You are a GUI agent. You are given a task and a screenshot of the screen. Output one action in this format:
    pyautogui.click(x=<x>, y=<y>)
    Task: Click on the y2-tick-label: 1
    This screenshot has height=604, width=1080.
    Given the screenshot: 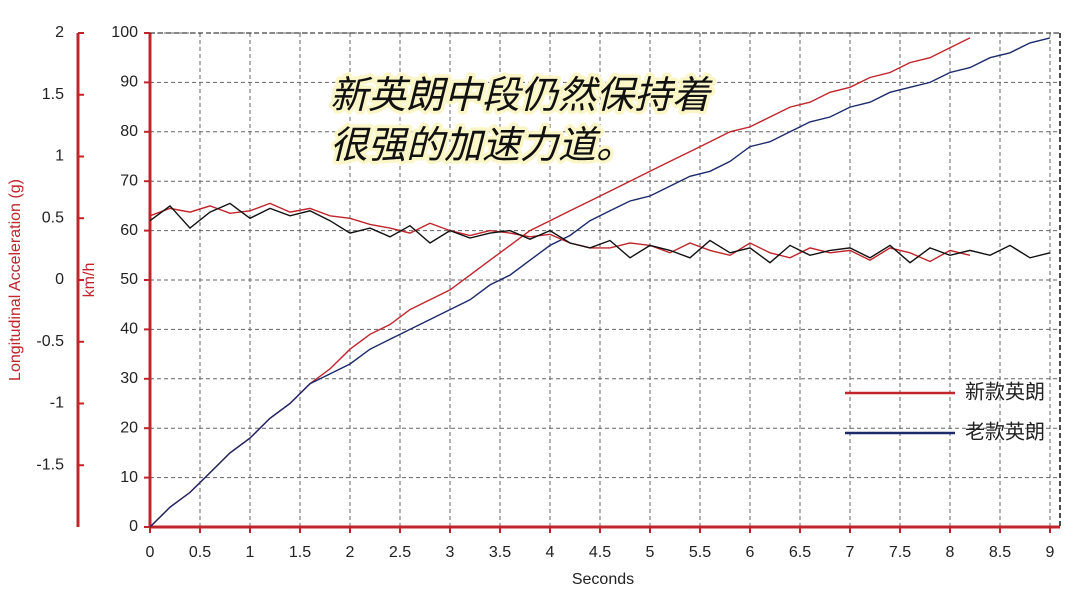 What is the action you would take?
    pyautogui.click(x=59, y=156)
    